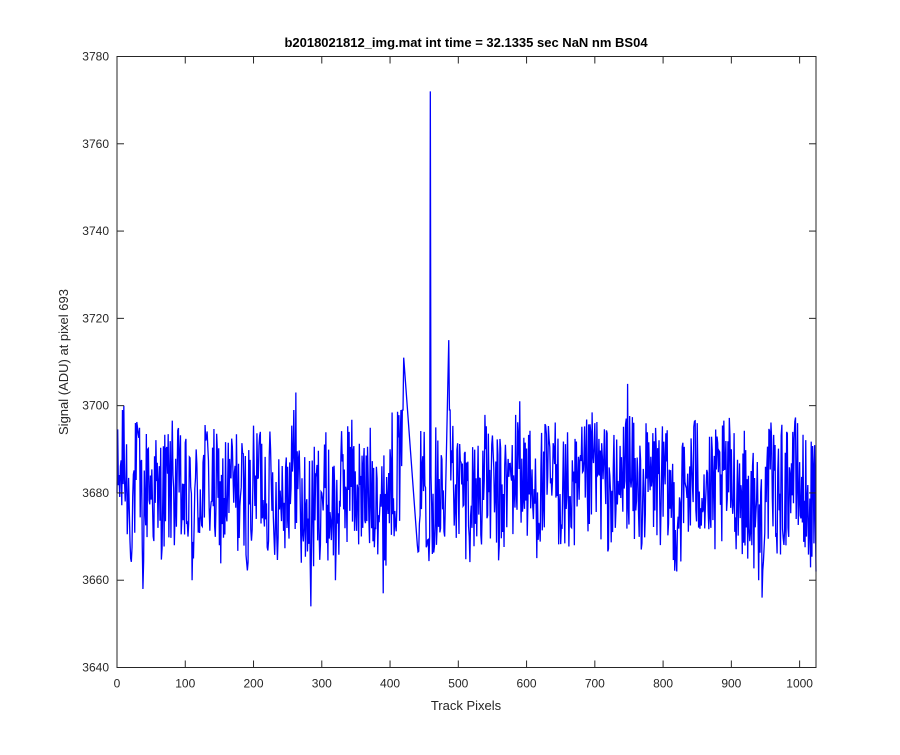 This screenshot has width=900, height=755. Describe the element at coordinates (799, 684) in the screenshot. I see `x-tick-label: 1000` at that location.